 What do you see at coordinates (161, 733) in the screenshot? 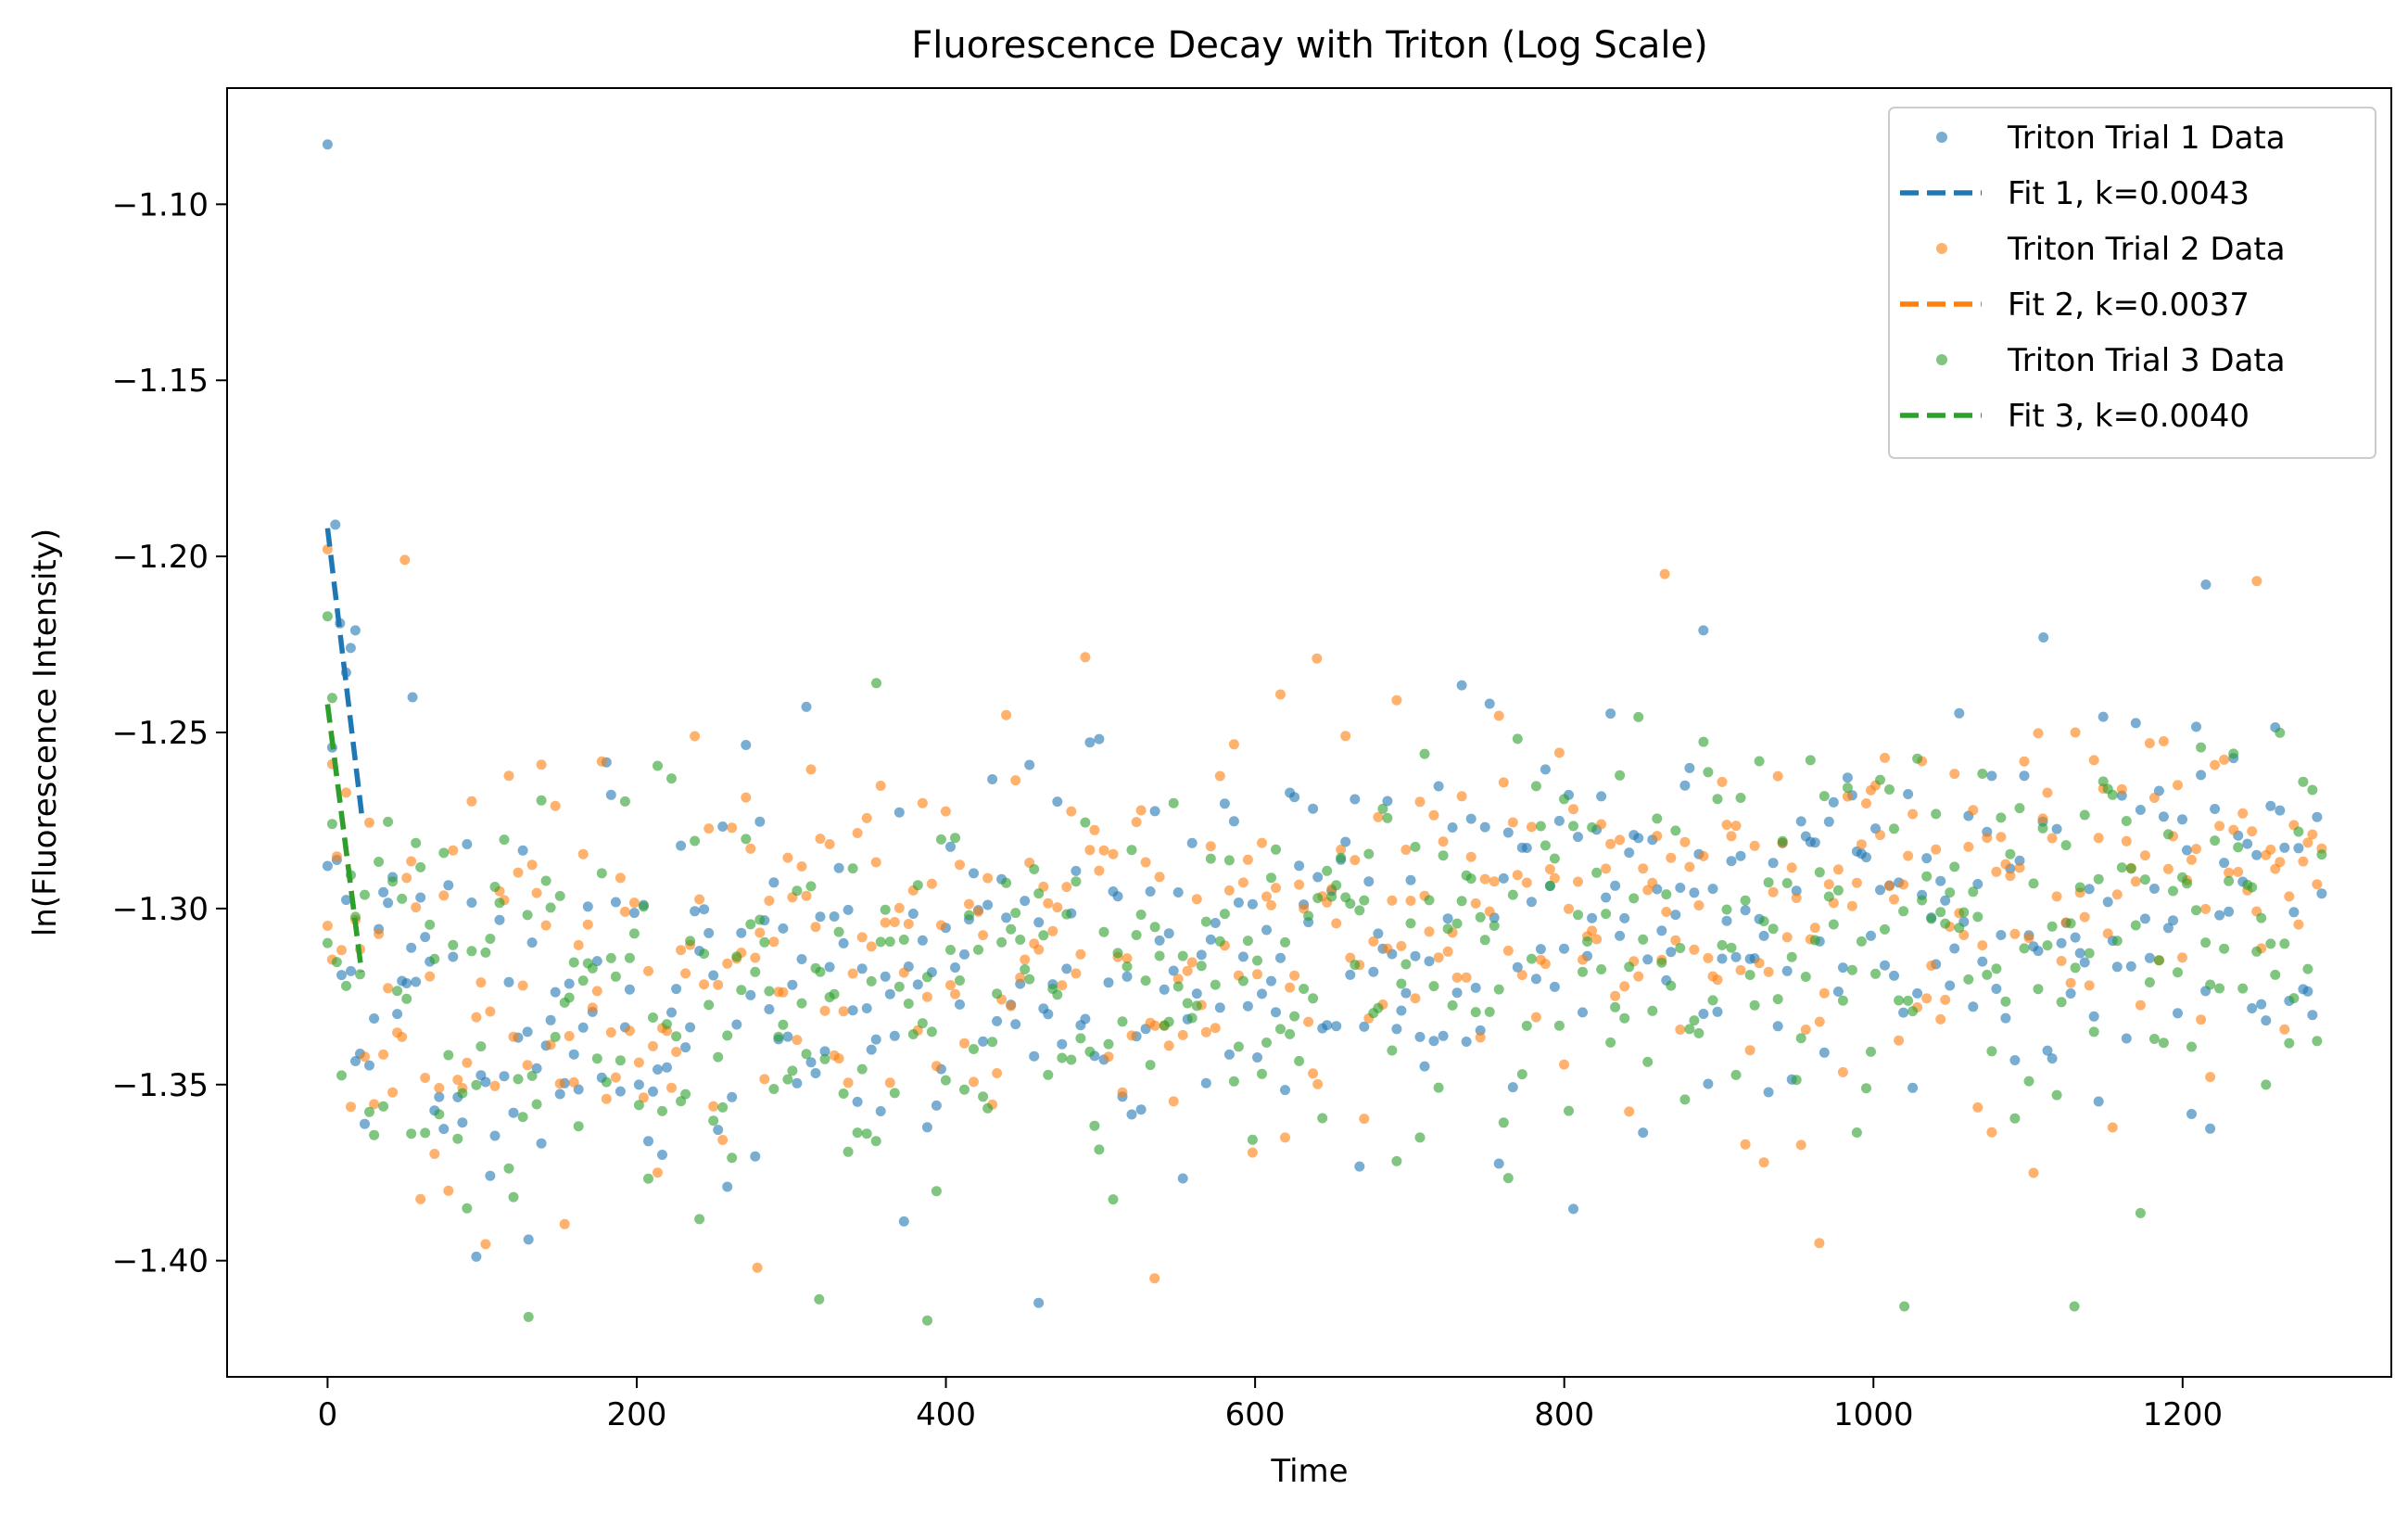
I see `y-tick-label: −1.25` at bounding box center [161, 733].